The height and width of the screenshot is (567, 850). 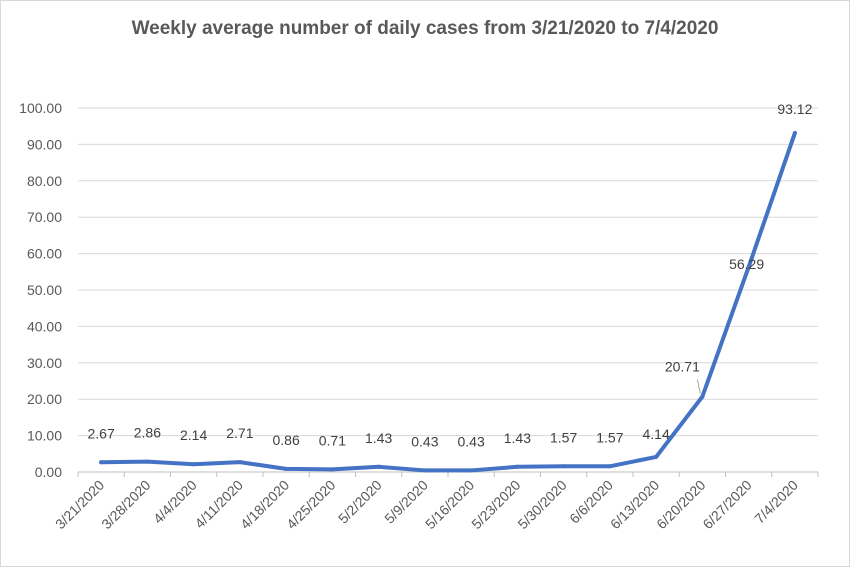 What do you see at coordinates (286, 440) in the screenshot?
I see `data-label: 0.86` at bounding box center [286, 440].